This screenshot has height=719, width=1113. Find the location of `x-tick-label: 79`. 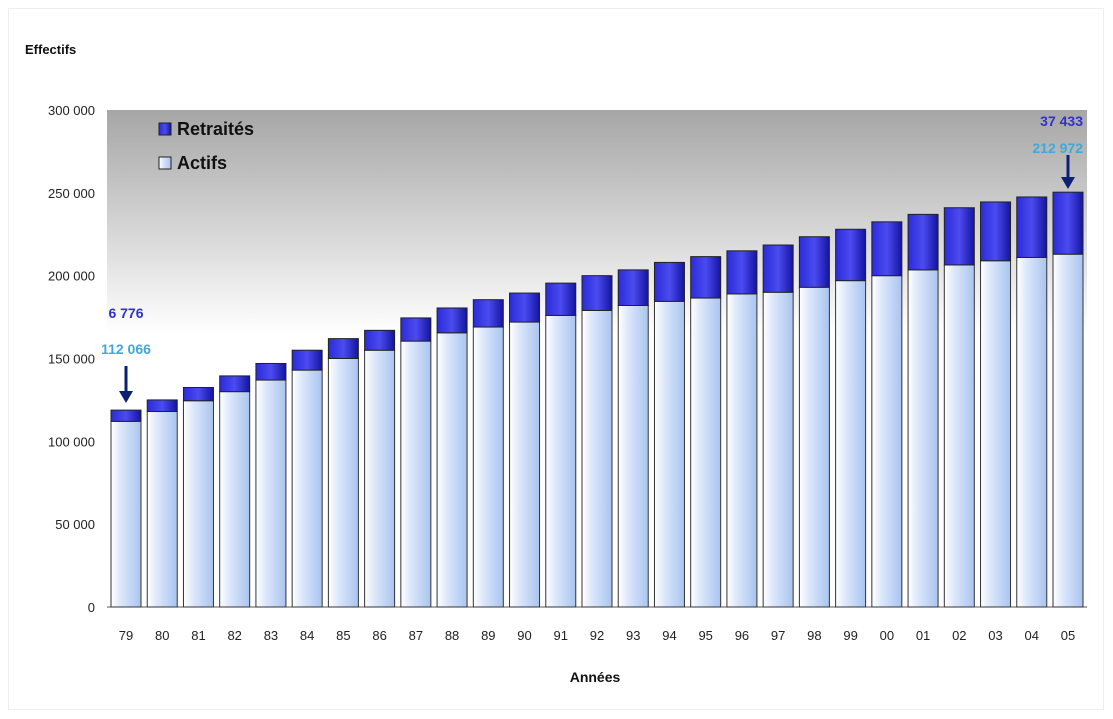

x-tick-label: 79 is located at coordinates (126, 635).